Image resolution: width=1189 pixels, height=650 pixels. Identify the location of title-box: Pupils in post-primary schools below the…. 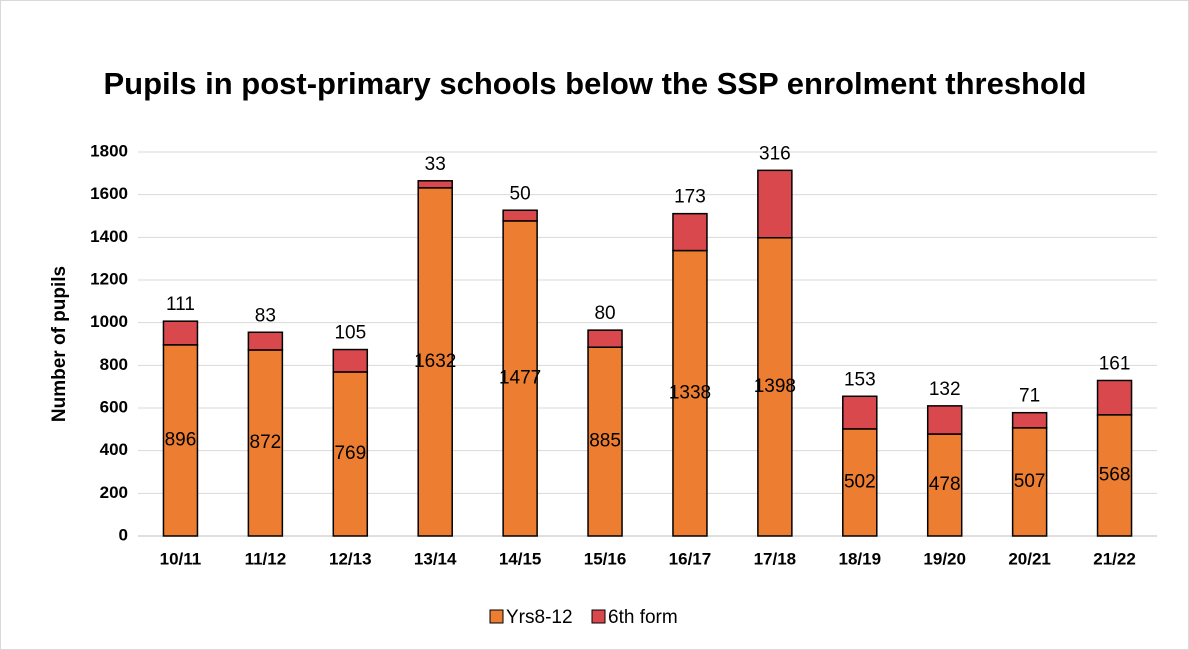
(595, 83).